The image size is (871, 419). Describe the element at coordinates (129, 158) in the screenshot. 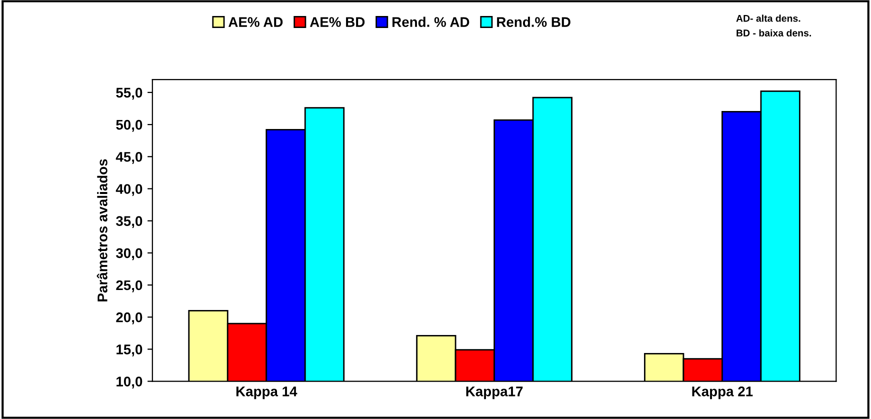

I see `y-tick-label: 45,0` at that location.